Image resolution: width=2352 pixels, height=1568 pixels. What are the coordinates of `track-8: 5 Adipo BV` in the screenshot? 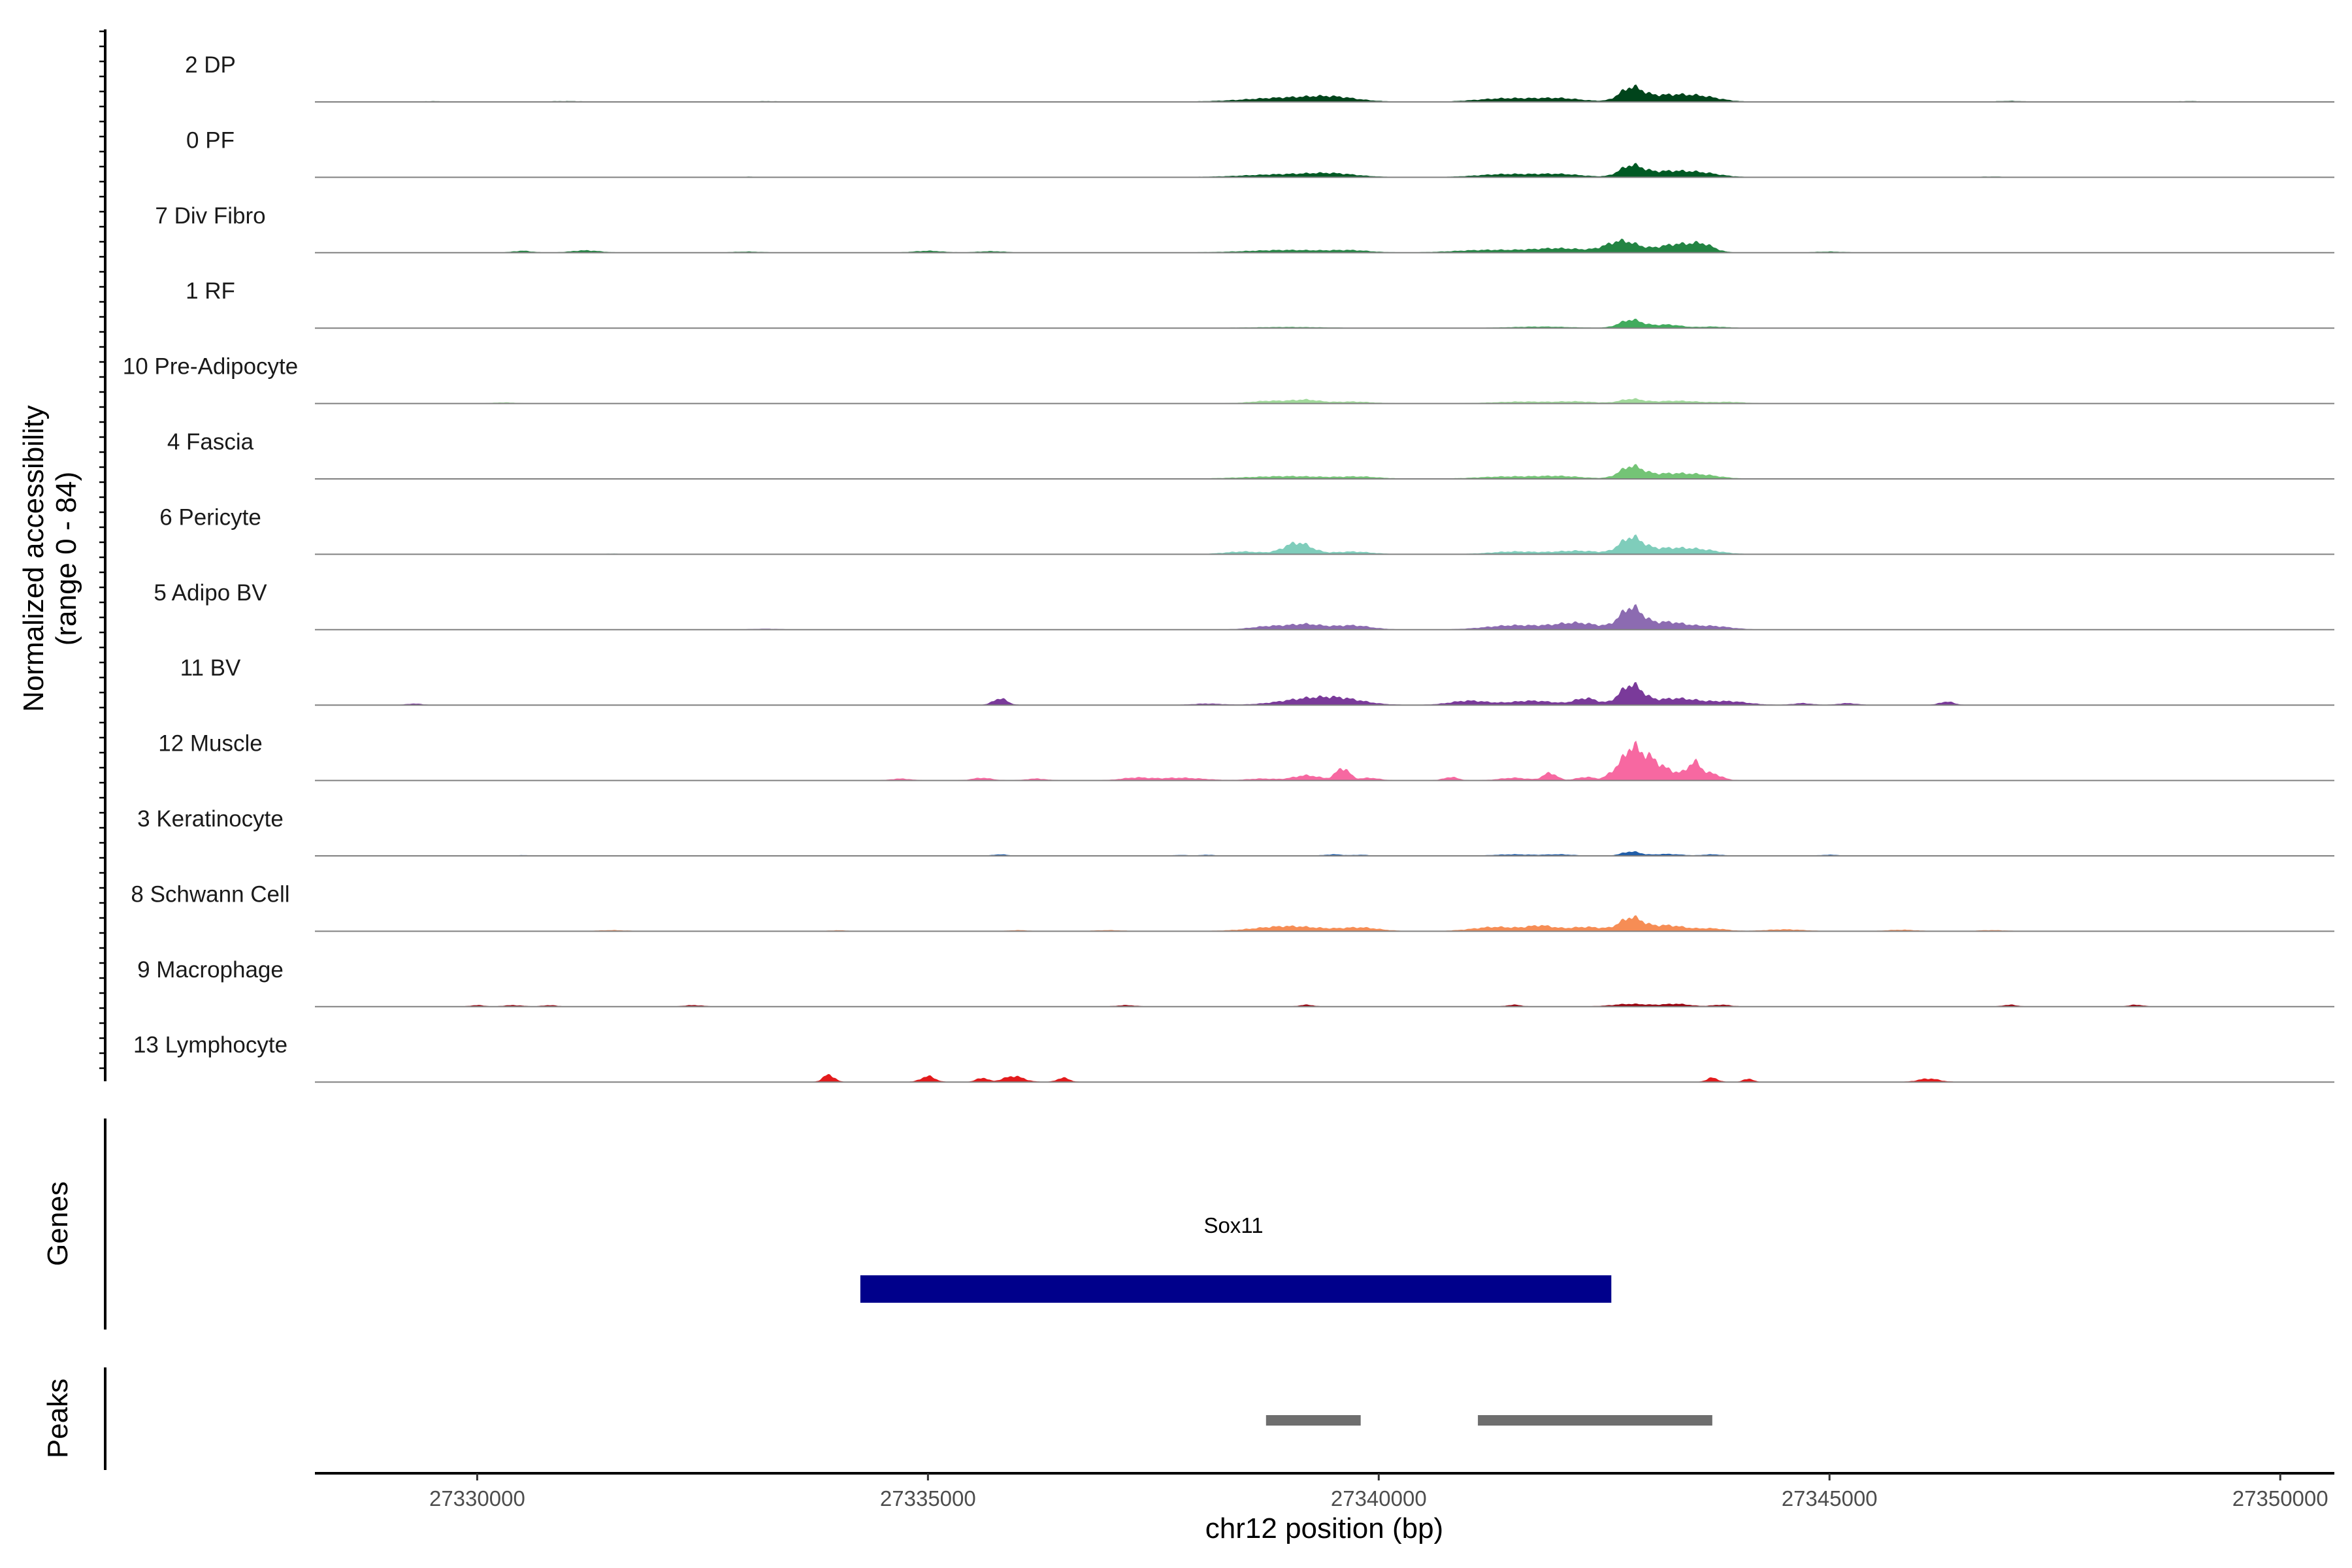 It's located at (1244, 605).